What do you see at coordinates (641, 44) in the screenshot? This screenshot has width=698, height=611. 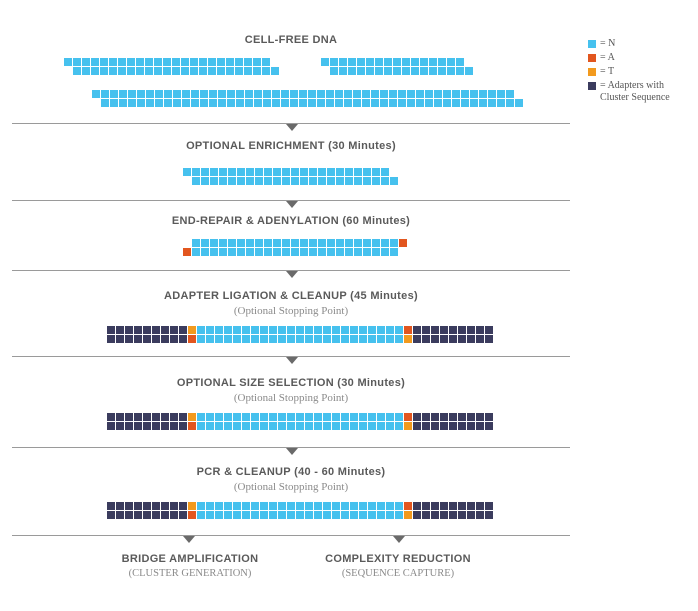 I see `legend-item-n: = N` at bounding box center [641, 44].